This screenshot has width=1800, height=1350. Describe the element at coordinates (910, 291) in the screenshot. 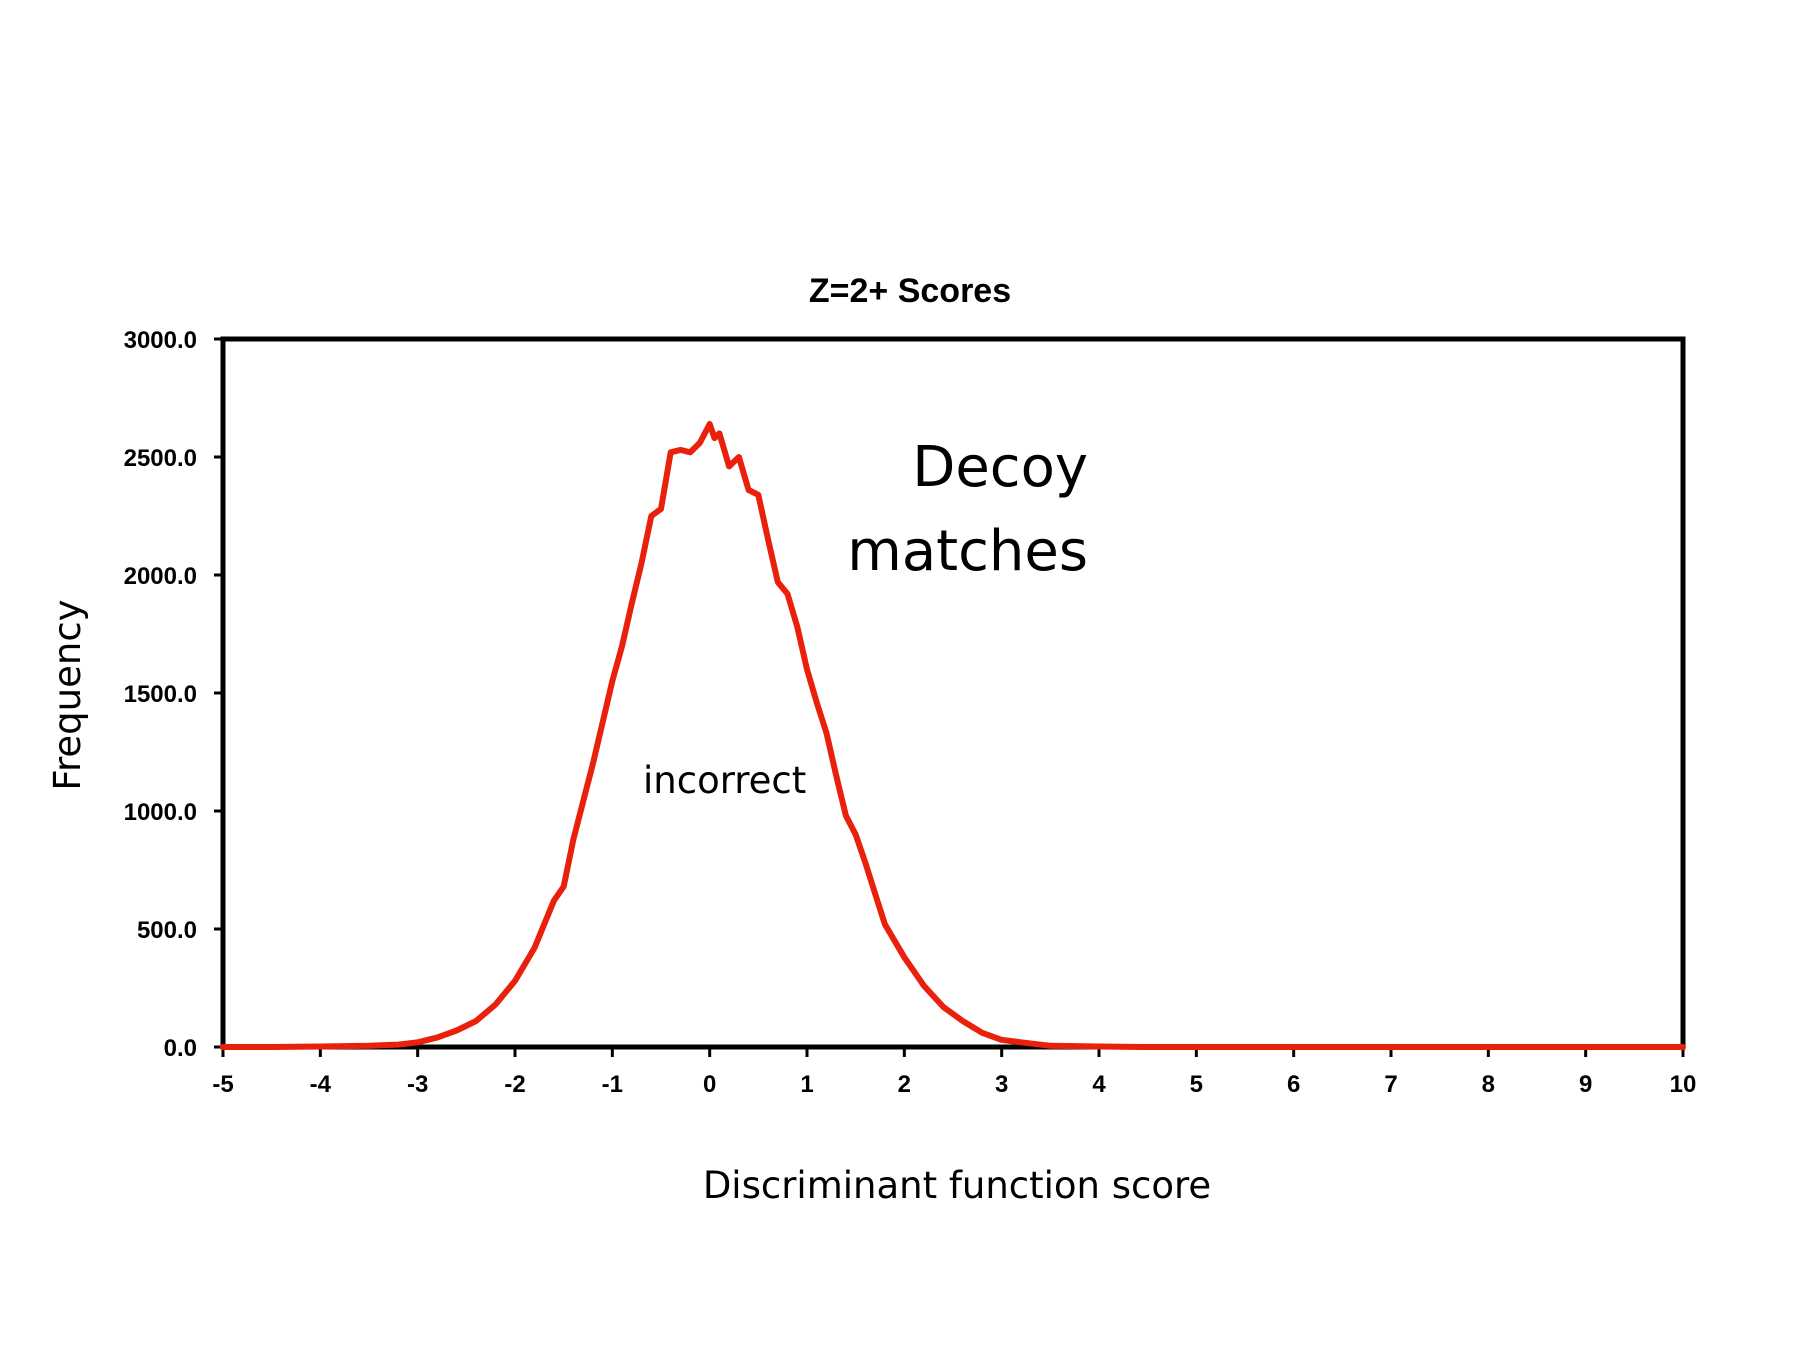

I see `chart-title: Z=2+ Scores` at that location.